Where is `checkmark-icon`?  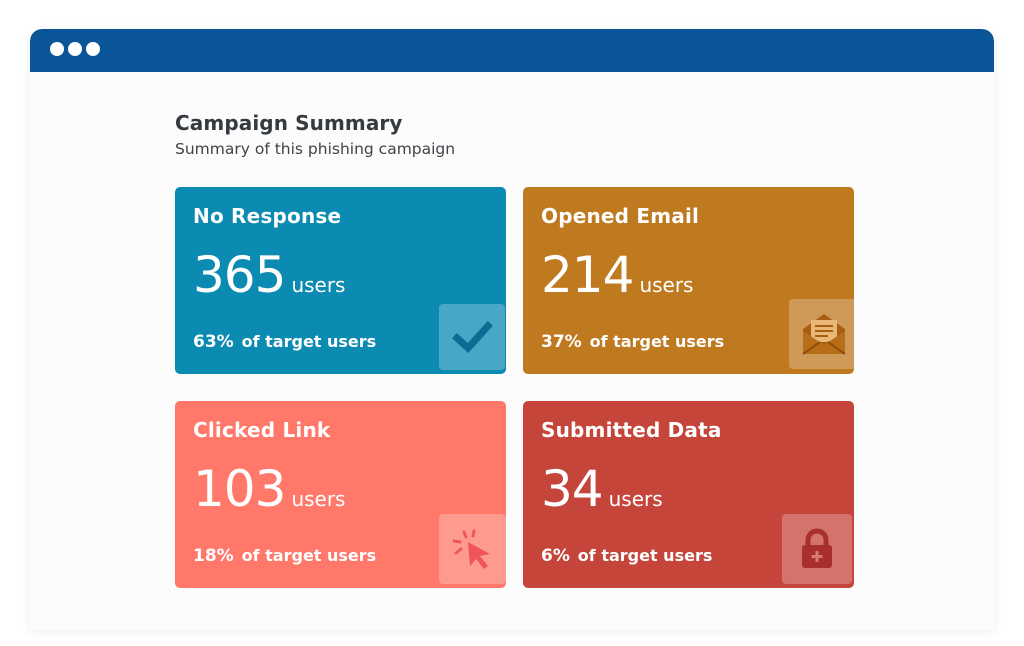 checkmark-icon is located at coordinates (472, 337).